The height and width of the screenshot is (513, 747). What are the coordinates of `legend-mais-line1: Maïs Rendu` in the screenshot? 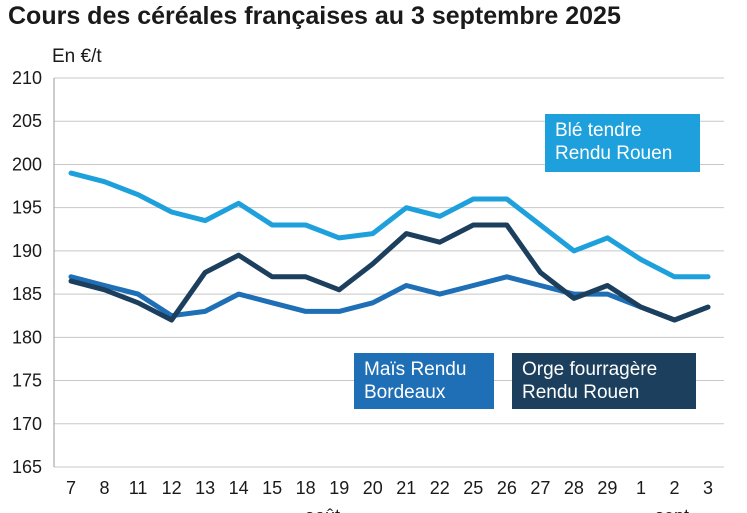 It's located at (415, 369).